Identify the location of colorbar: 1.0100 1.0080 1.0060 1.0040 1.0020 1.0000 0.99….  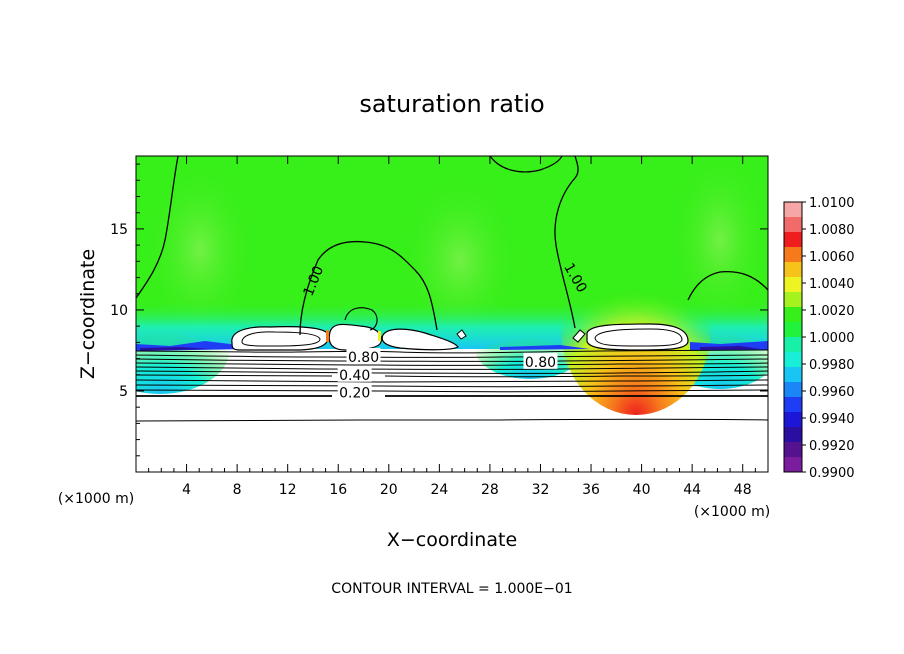
(819, 338).